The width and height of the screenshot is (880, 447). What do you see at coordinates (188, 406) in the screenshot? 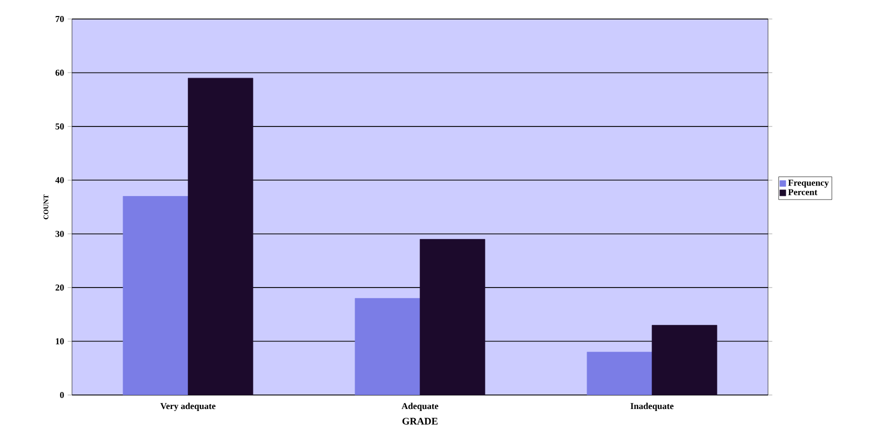
I see `x-tick-label: Very adequate` at bounding box center [188, 406].